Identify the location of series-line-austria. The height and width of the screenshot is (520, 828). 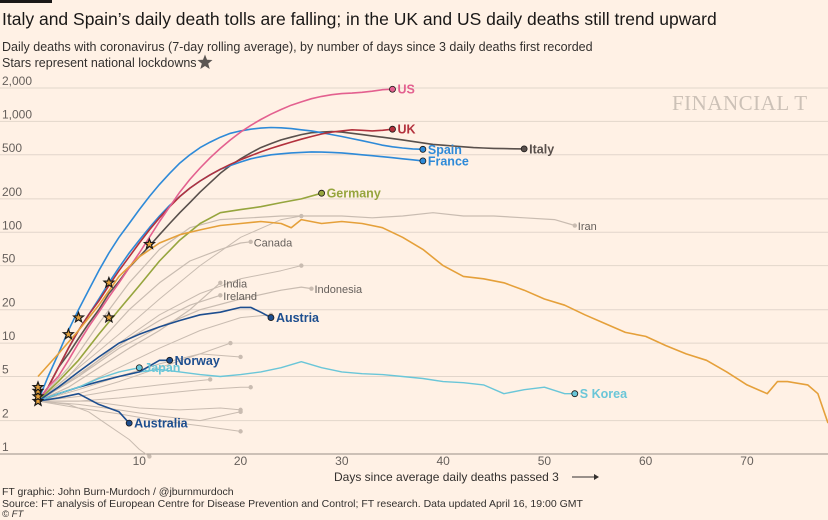
(154, 354).